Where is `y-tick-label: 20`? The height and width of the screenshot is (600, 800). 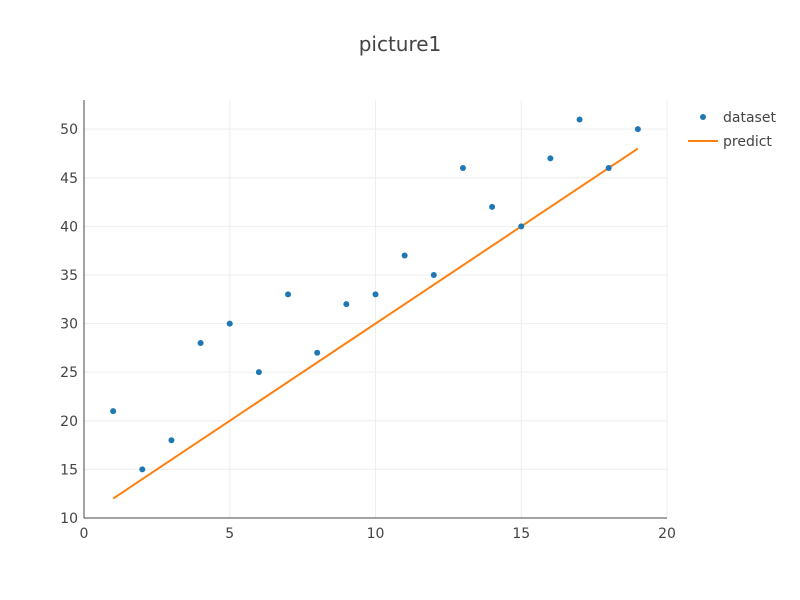 y-tick-label: 20 is located at coordinates (69, 422).